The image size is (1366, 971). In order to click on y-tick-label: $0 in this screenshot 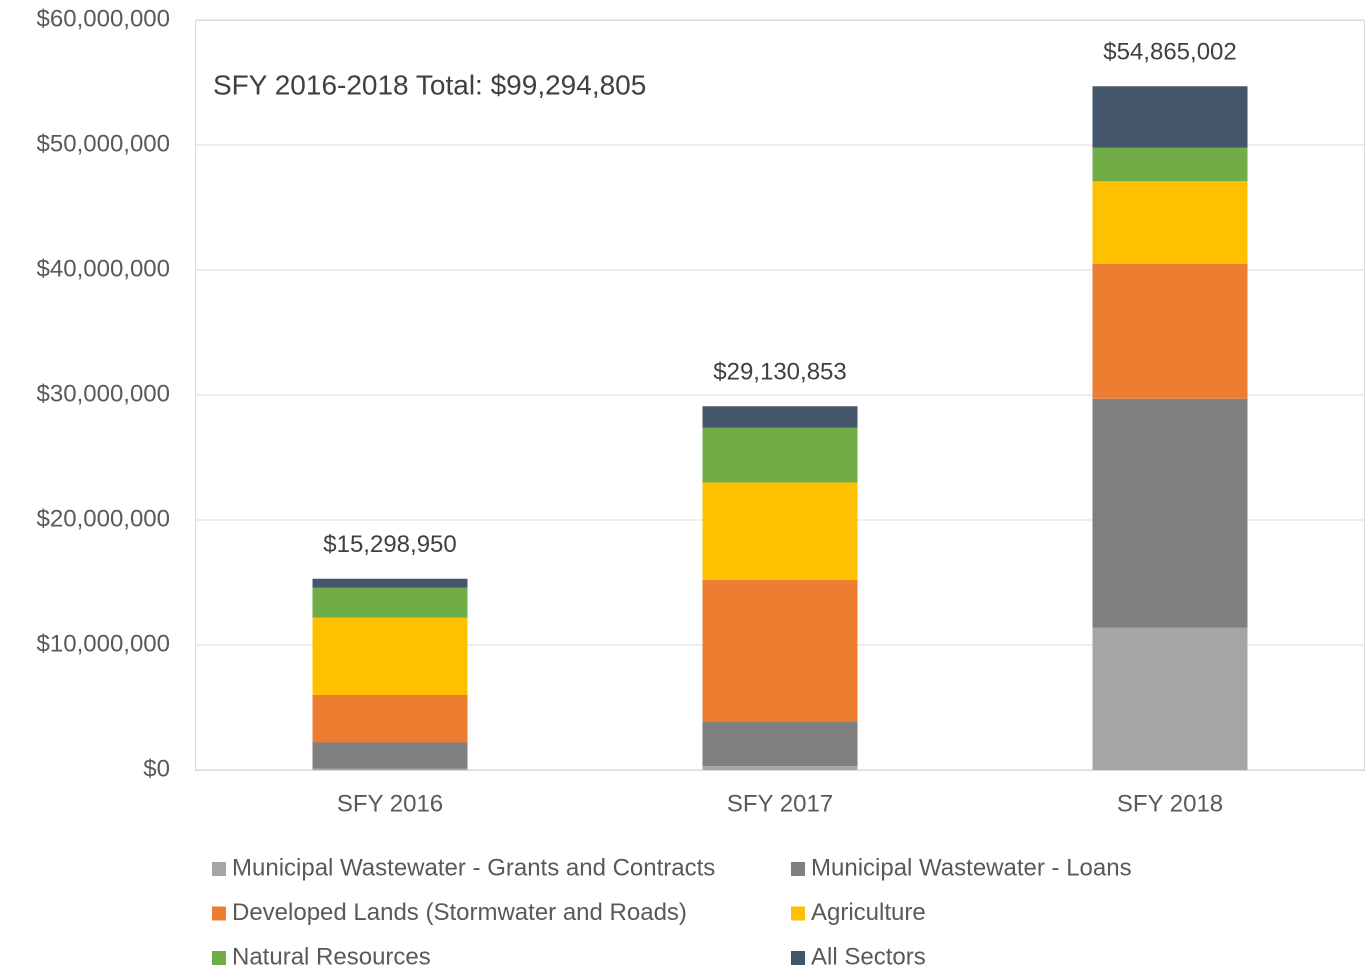, I will do `click(156, 768)`.